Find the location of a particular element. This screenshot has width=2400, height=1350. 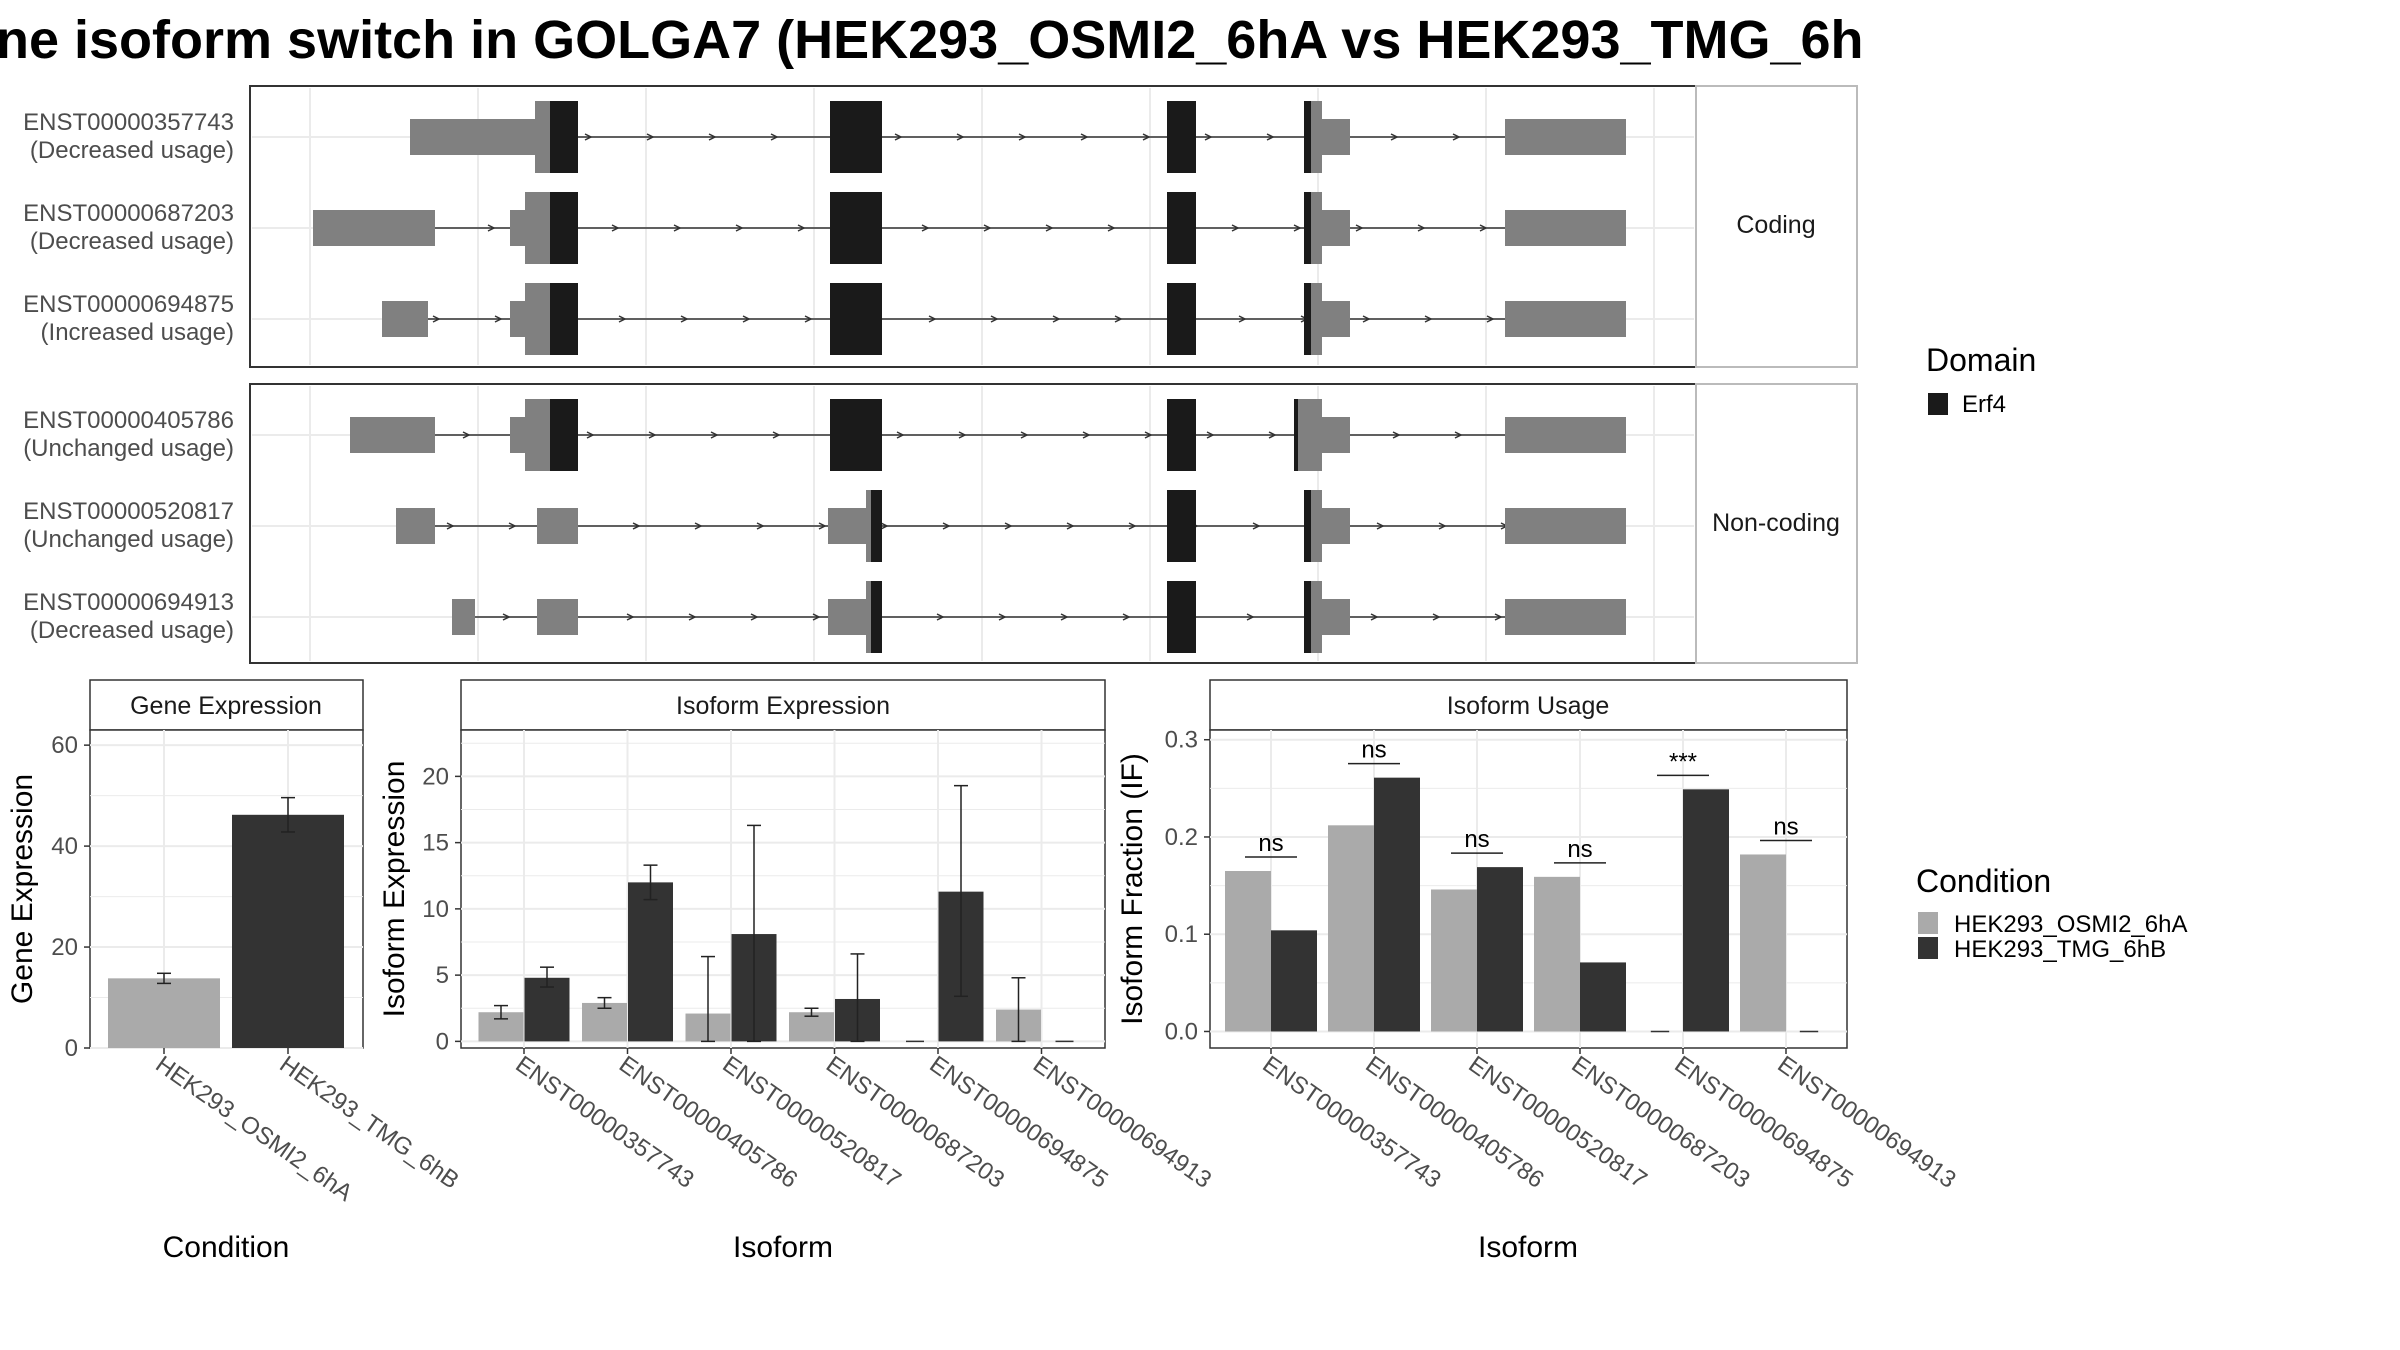

condition-legend-key-a is located at coordinates (1928, 923).